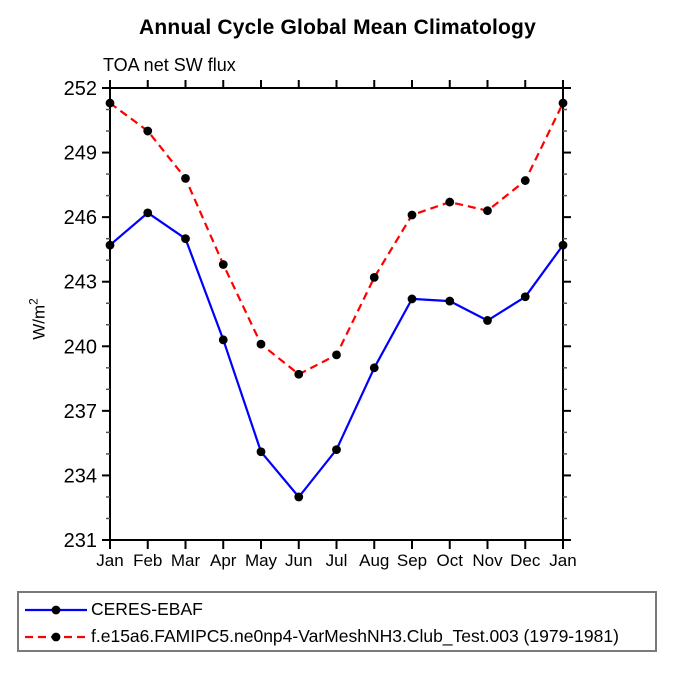 Image resolution: width=675 pixels, height=675 pixels. What do you see at coordinates (147, 560) in the screenshot?
I see `x-tick-label: Feb` at bounding box center [147, 560].